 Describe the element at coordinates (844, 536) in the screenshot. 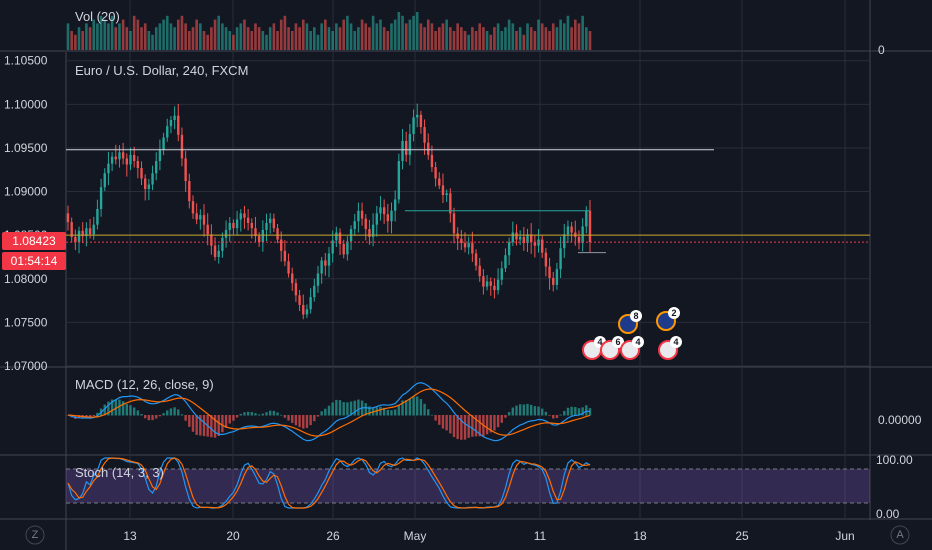

I see `x-tick-label: Jun` at that location.